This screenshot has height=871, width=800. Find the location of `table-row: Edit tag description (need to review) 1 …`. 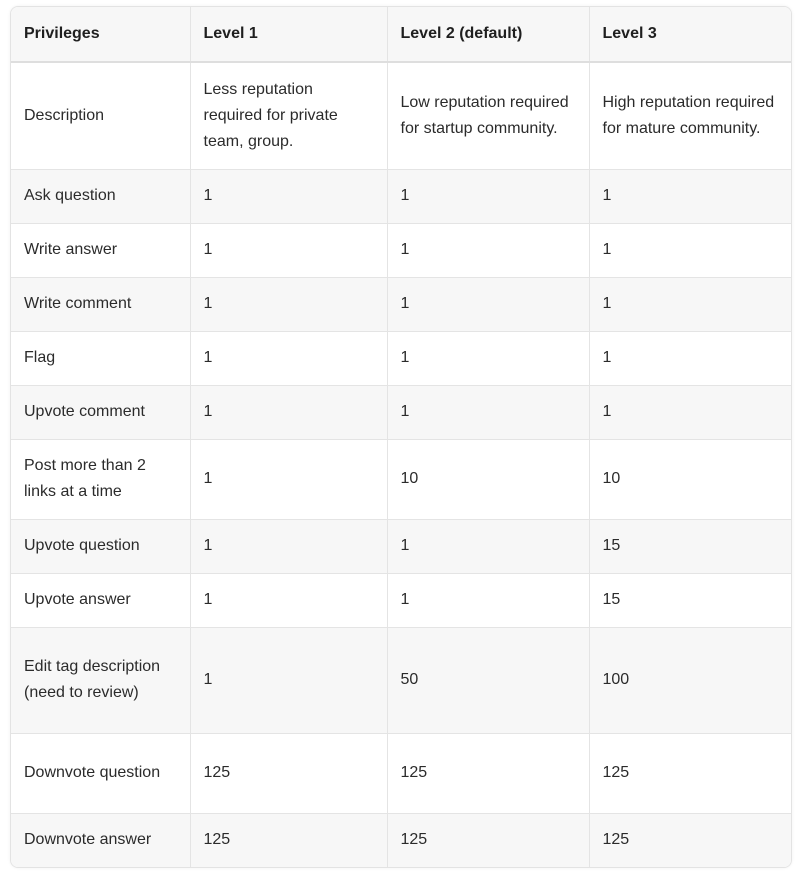

table-row: Edit tag description (need to review) 1 … is located at coordinates (401, 680).